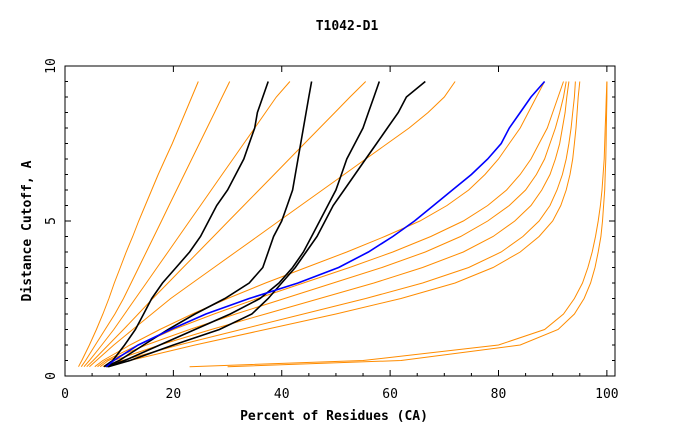  What do you see at coordinates (65, 394) in the screenshot?
I see `x-tick-label-0: 0` at bounding box center [65, 394].